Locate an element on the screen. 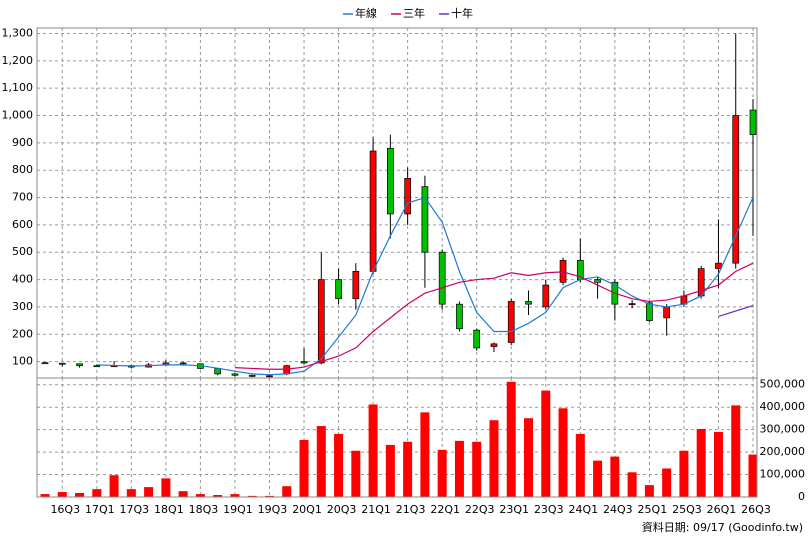 The width and height of the screenshot is (808, 540). y-tick-label: 400 is located at coordinates (22, 279).